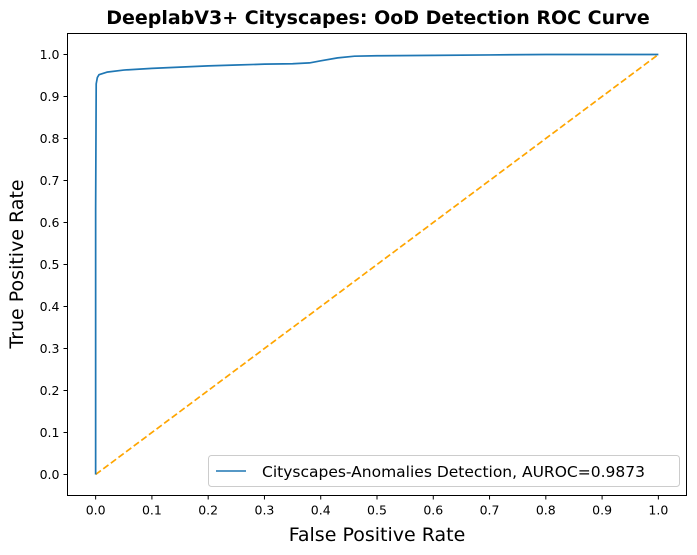  Describe the element at coordinates (50, 348) in the screenshot. I see `y-tick-label: 0.3` at that location.